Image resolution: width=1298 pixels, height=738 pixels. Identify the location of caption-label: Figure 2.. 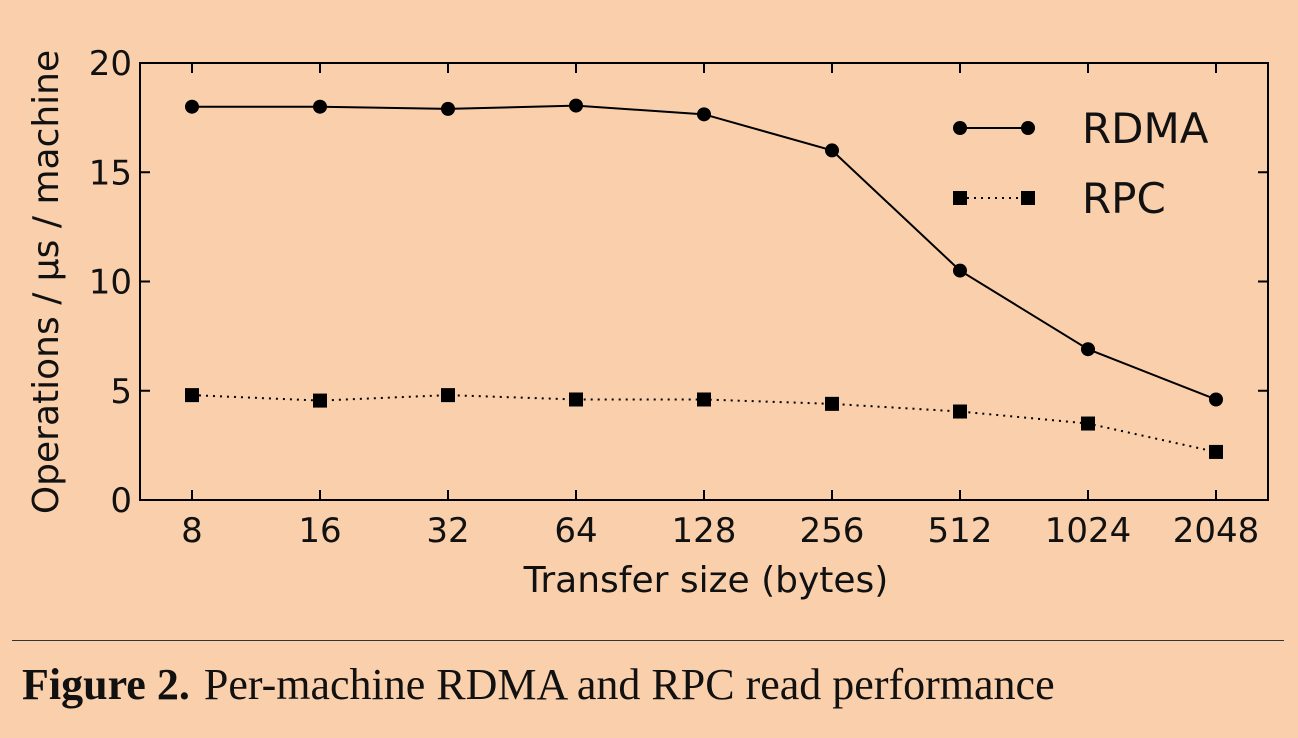
(106, 684).